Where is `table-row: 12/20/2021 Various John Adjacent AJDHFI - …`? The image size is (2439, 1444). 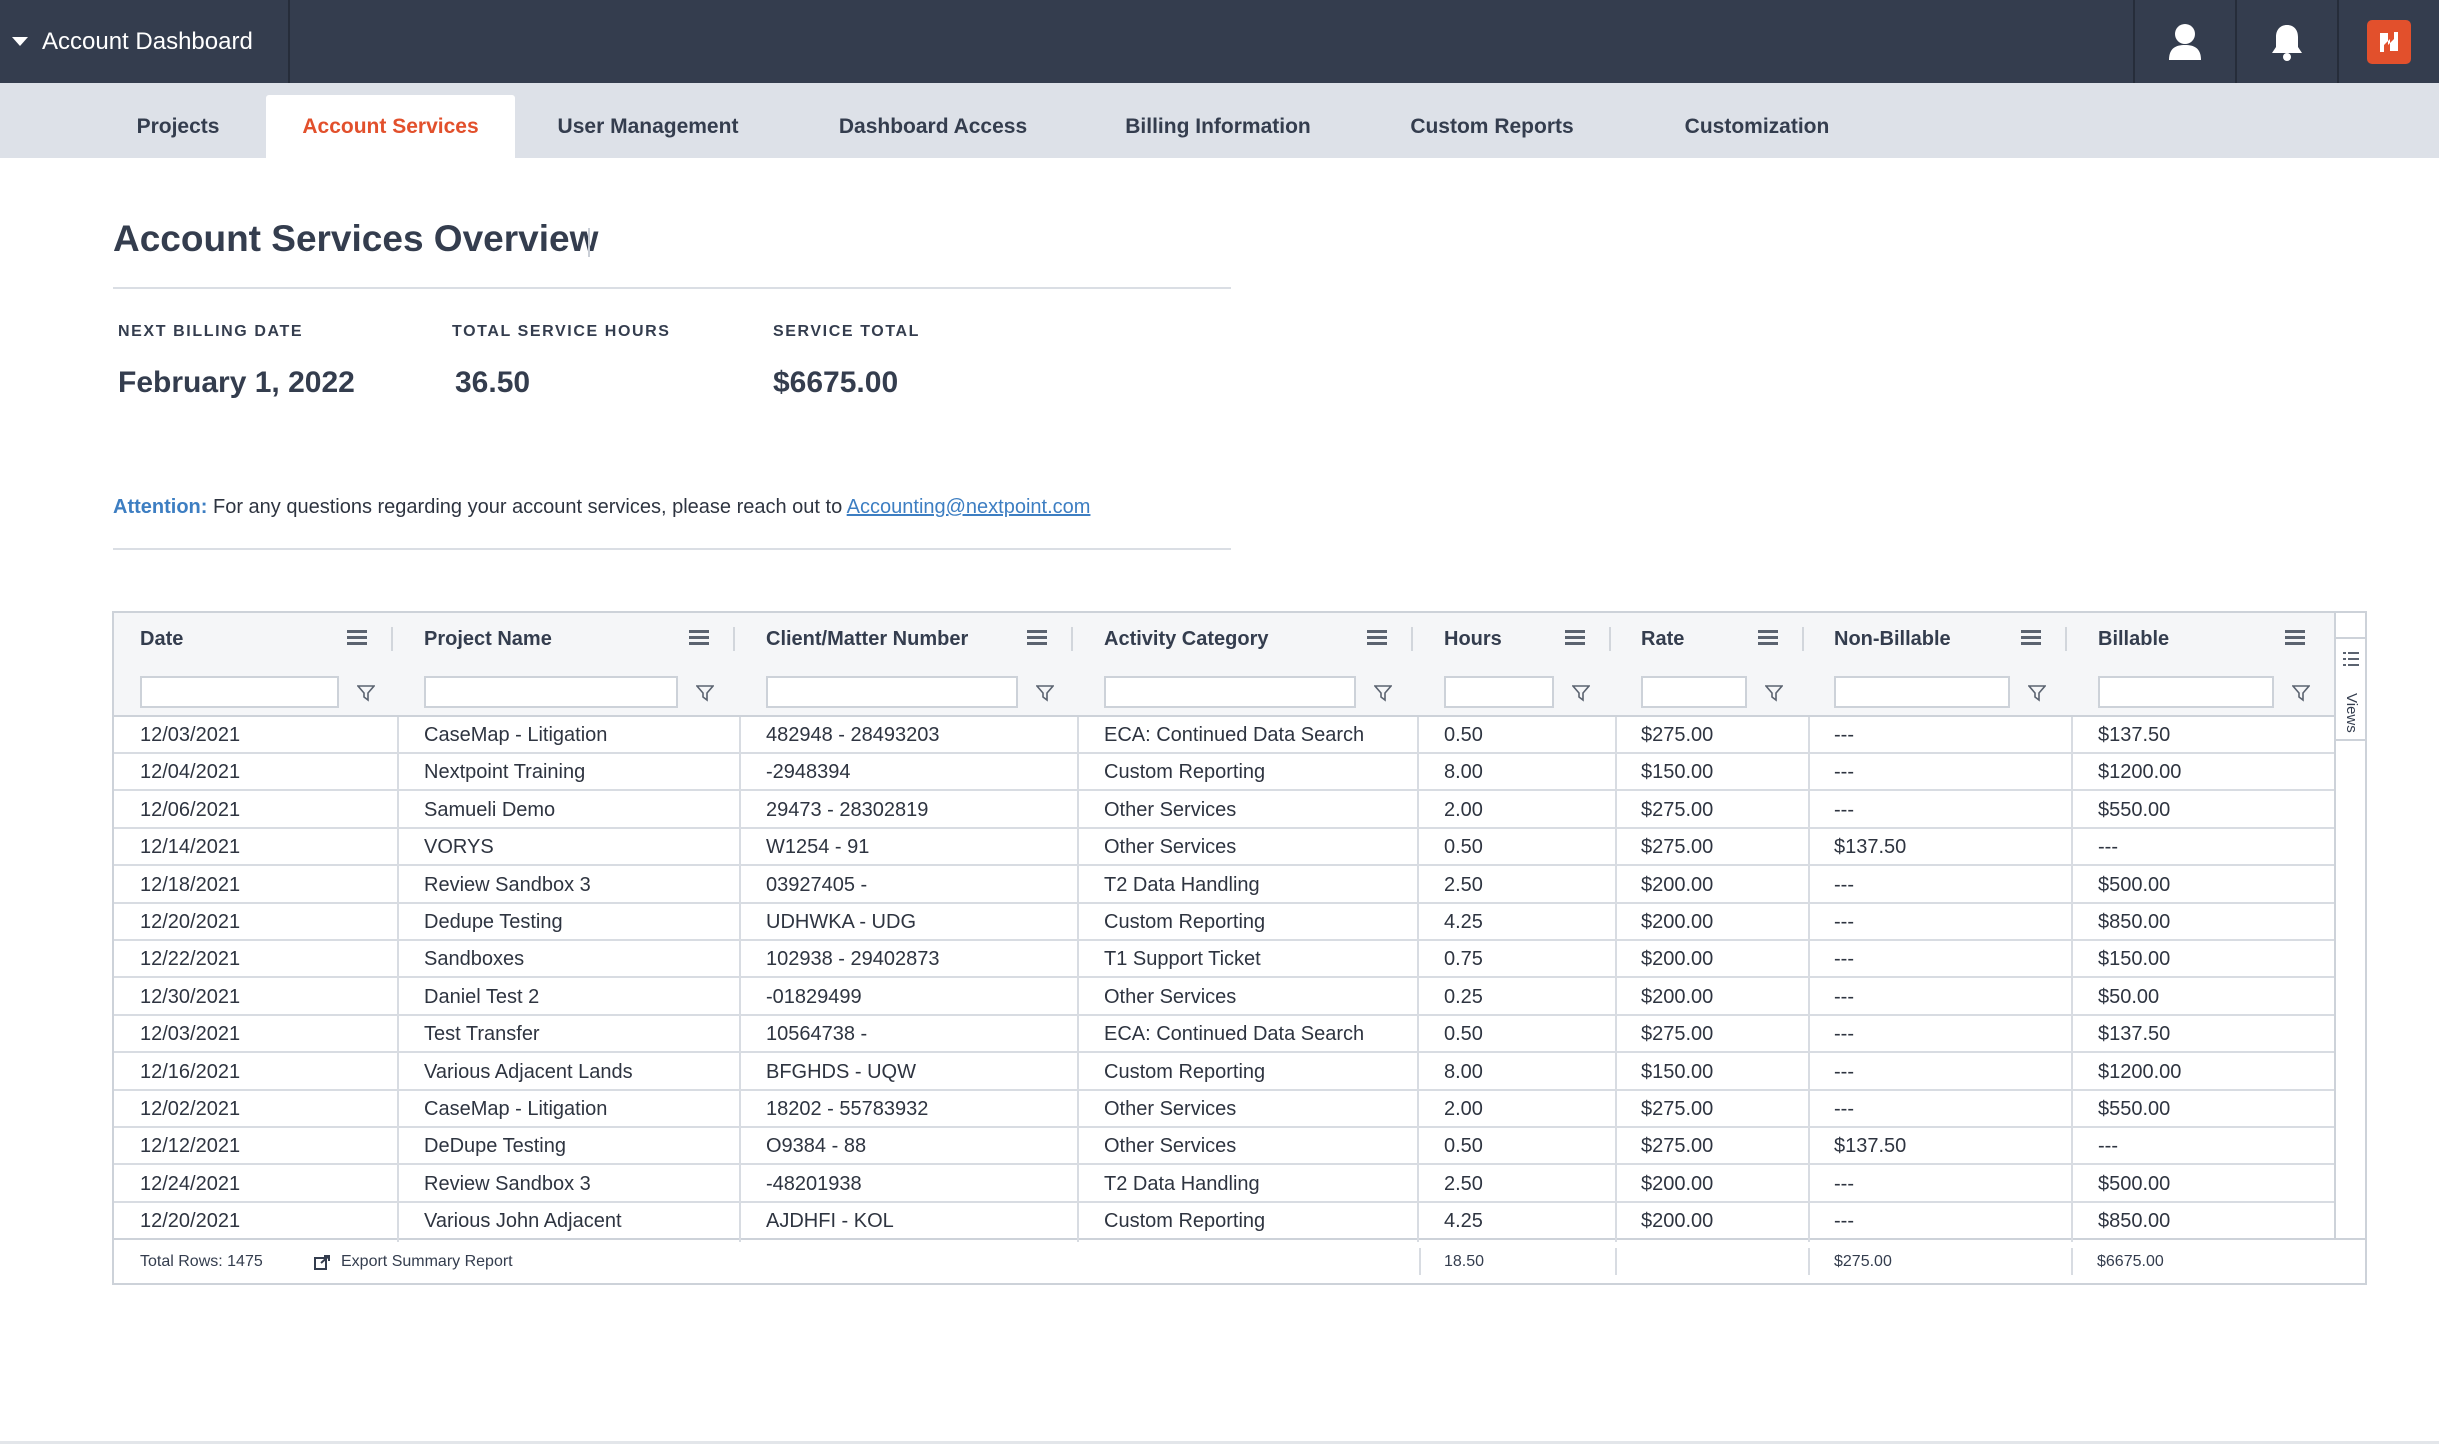
table-row: 12/20/2021 Various John Adjacent AJDHFI - … is located at coordinates (1225, 1222).